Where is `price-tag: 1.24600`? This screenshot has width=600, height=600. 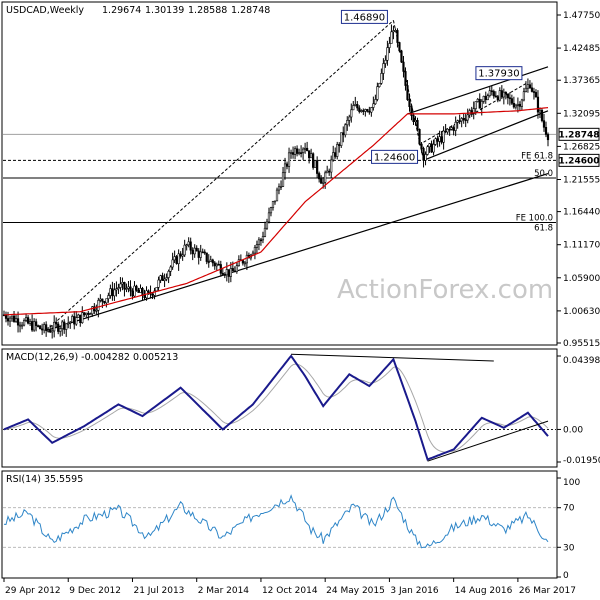
price-tag: 1.24600 is located at coordinates (579, 160).